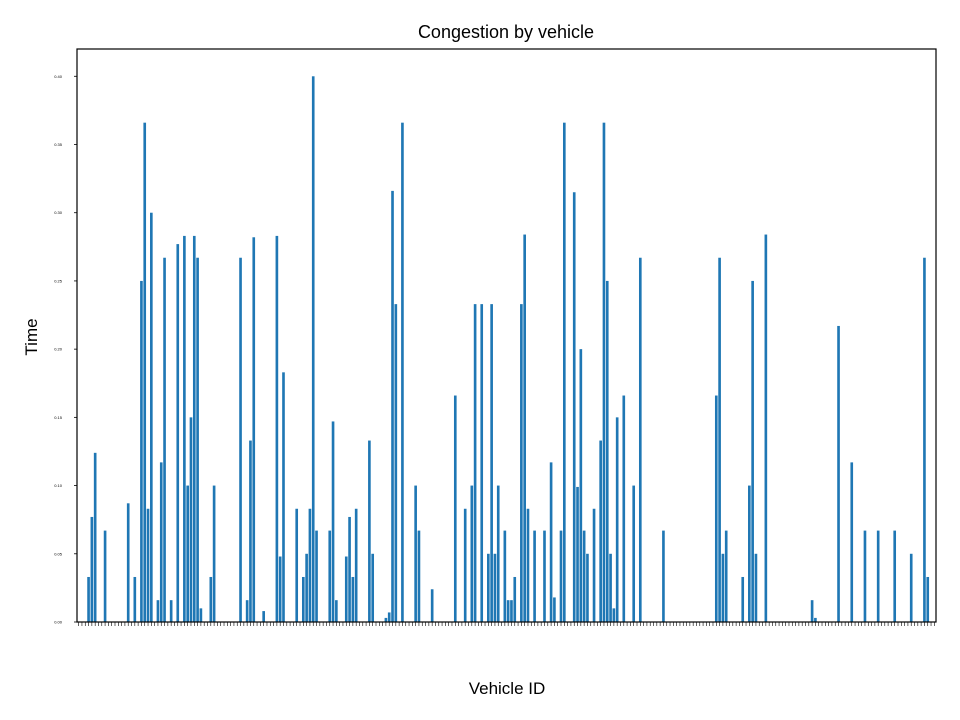 Image resolution: width=960 pixels, height=720 pixels. Describe the element at coordinates (506, 32) in the screenshot. I see `chart-title: Congestion by vehicle` at that location.